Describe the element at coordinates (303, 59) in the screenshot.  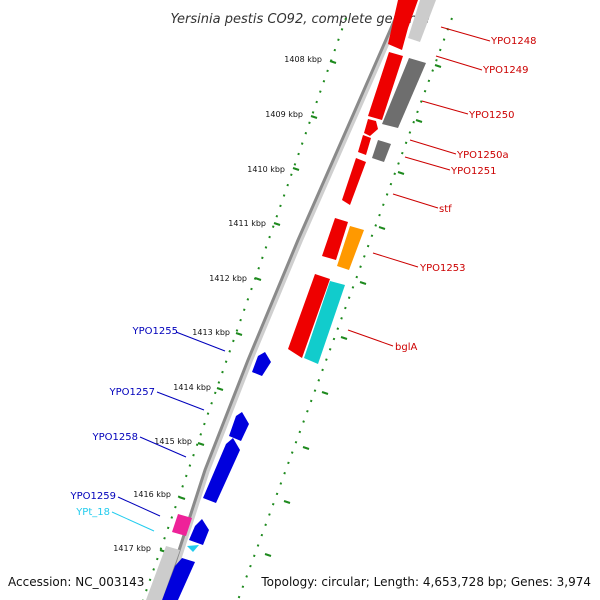
I see `tick-label-1408: 1408 kbp` at that location.